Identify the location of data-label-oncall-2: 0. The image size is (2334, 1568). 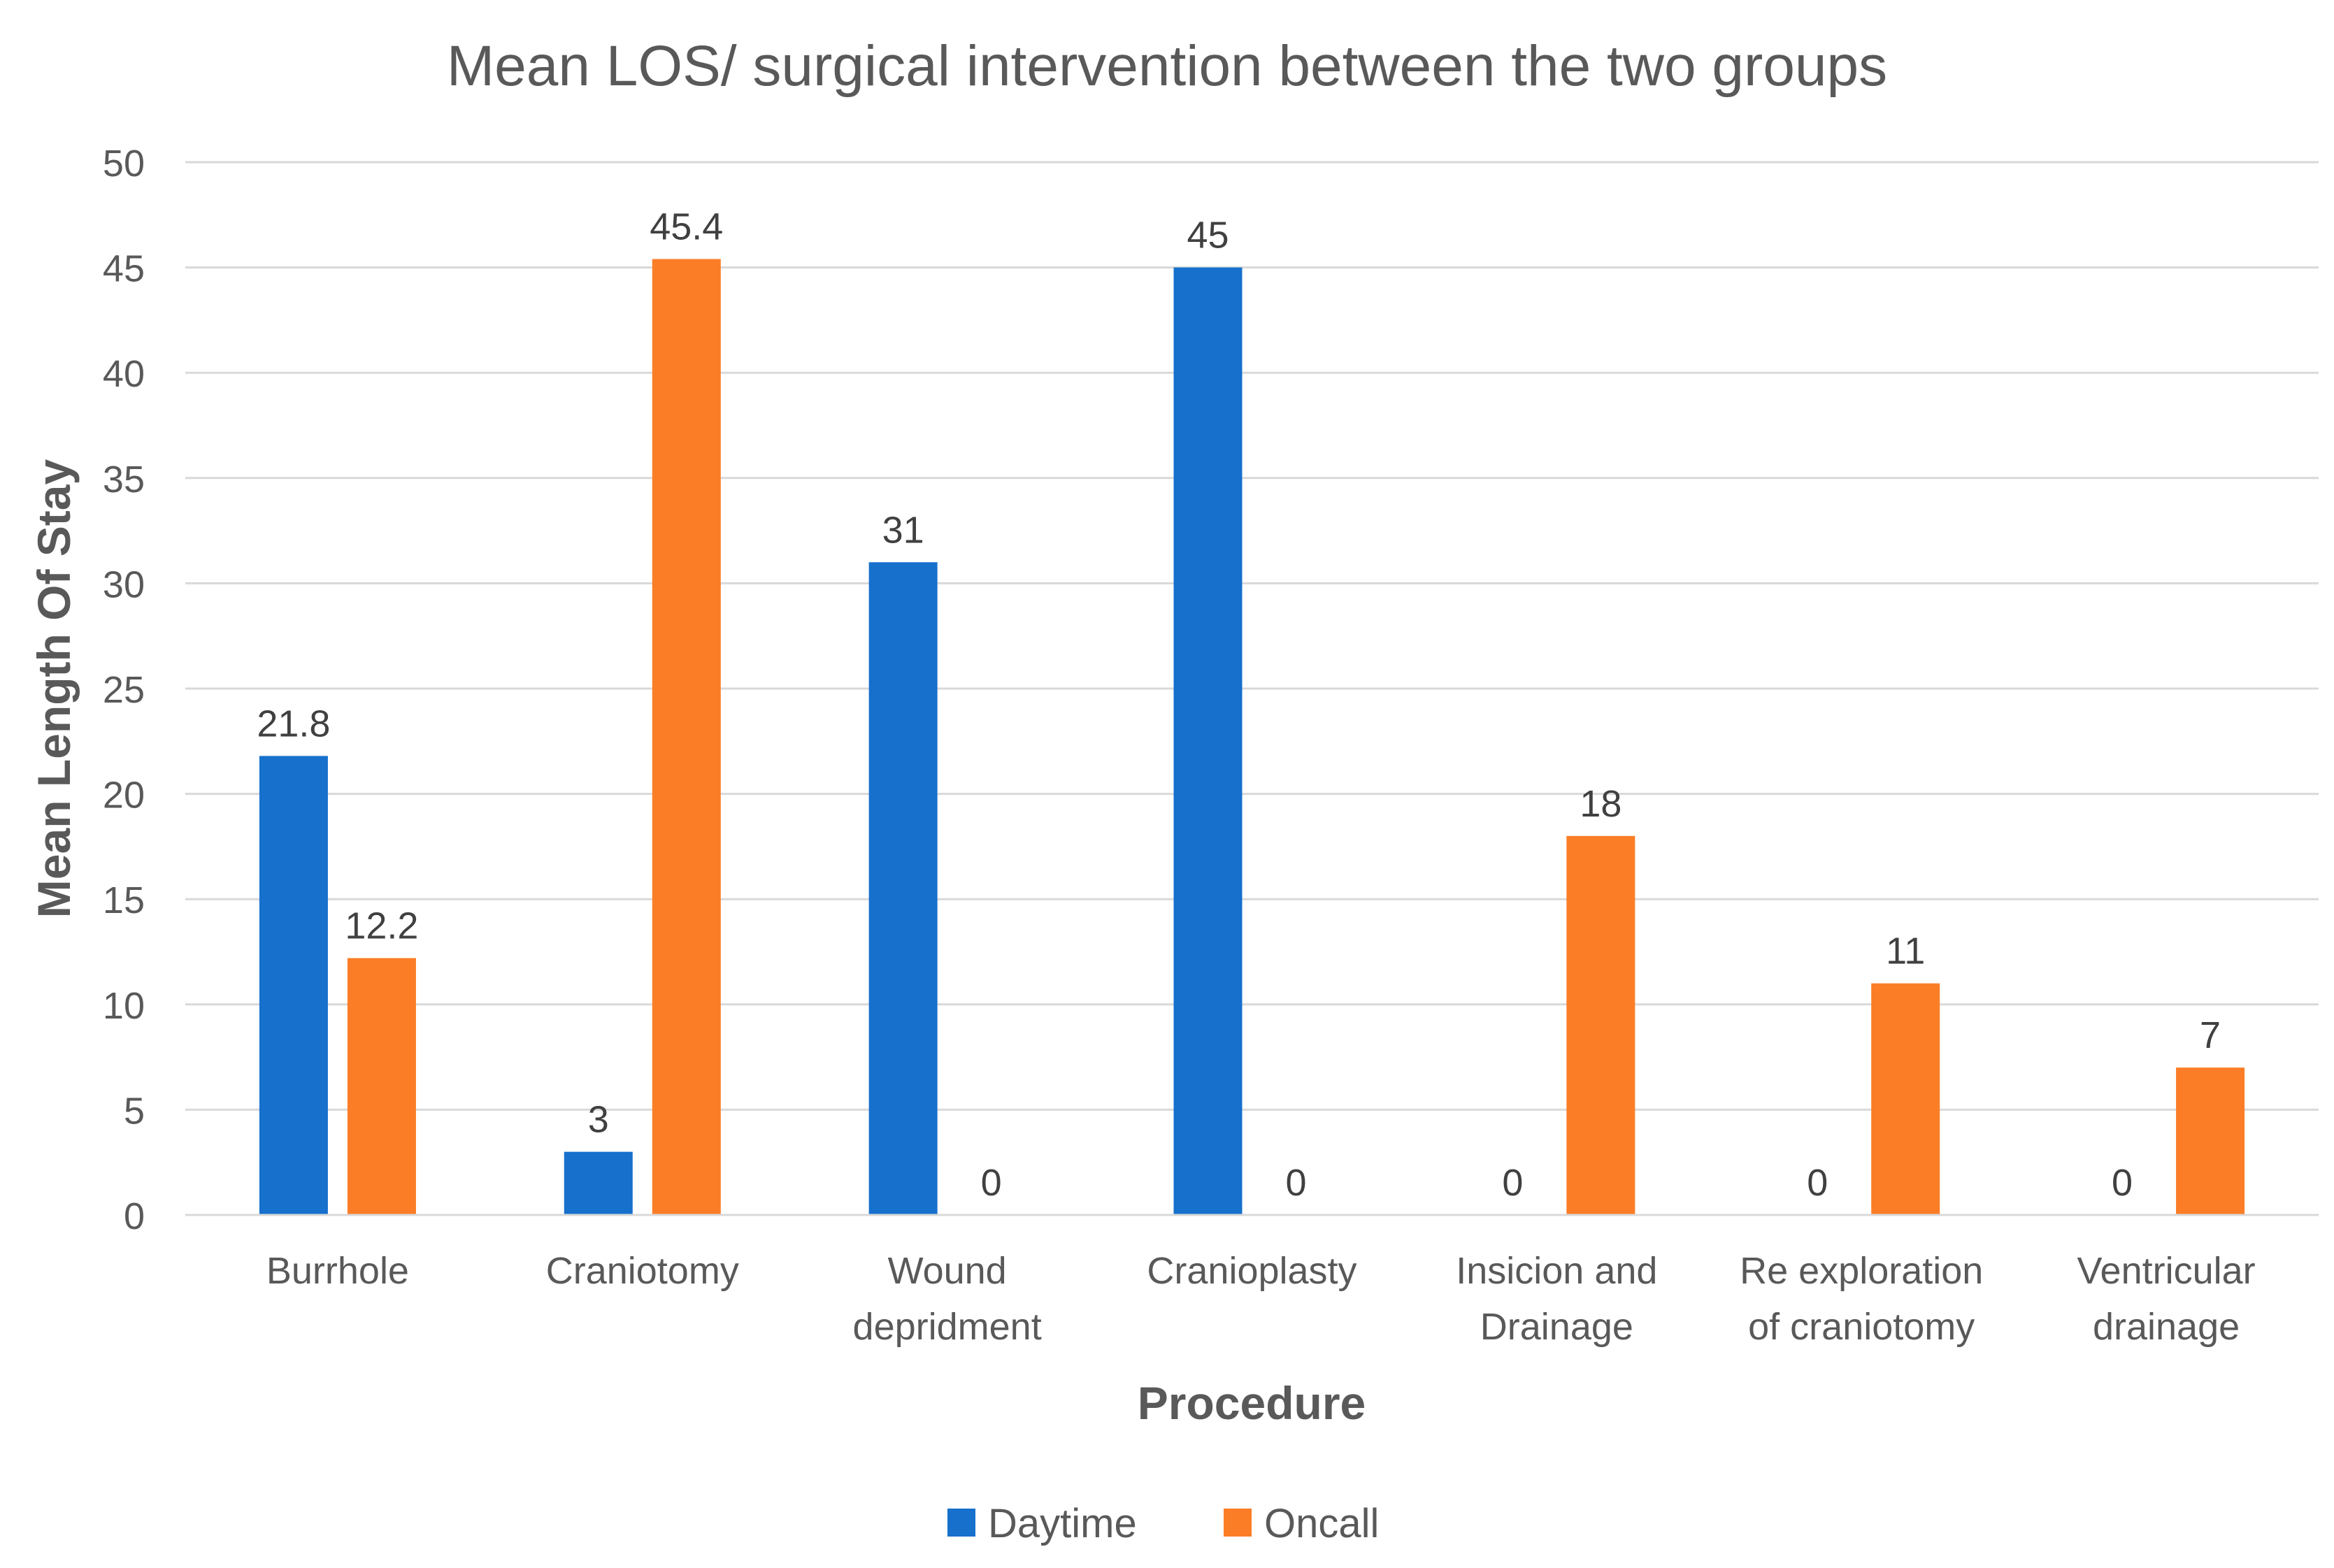
(991, 1183).